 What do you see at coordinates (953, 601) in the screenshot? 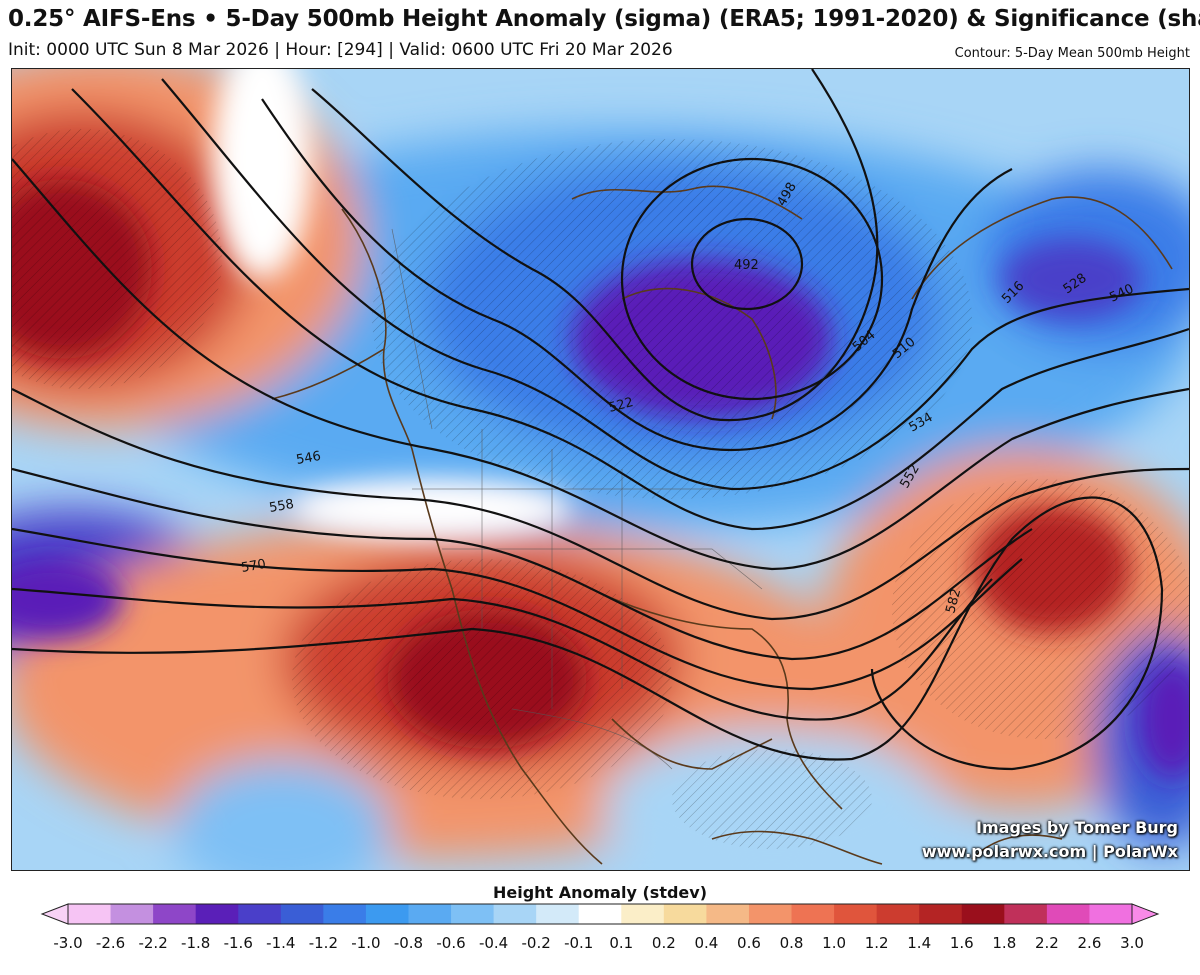
I see `contour-label: 582` at bounding box center [953, 601].